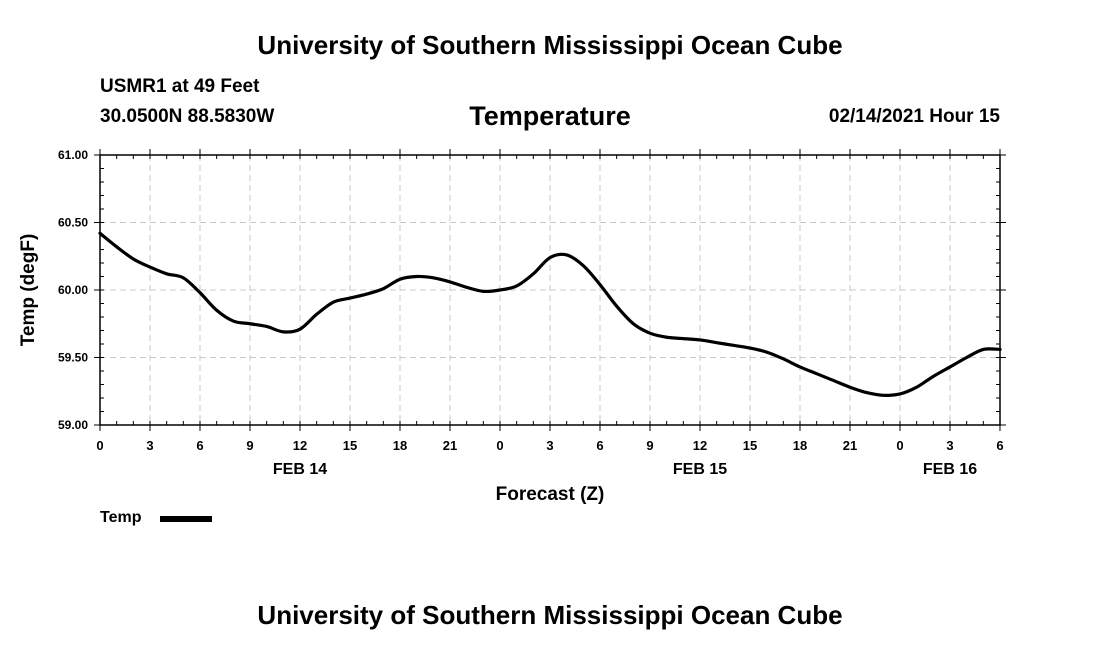 This screenshot has height=650, width=1100. What do you see at coordinates (121, 517) in the screenshot?
I see `legend-label-temp: Temp` at bounding box center [121, 517].